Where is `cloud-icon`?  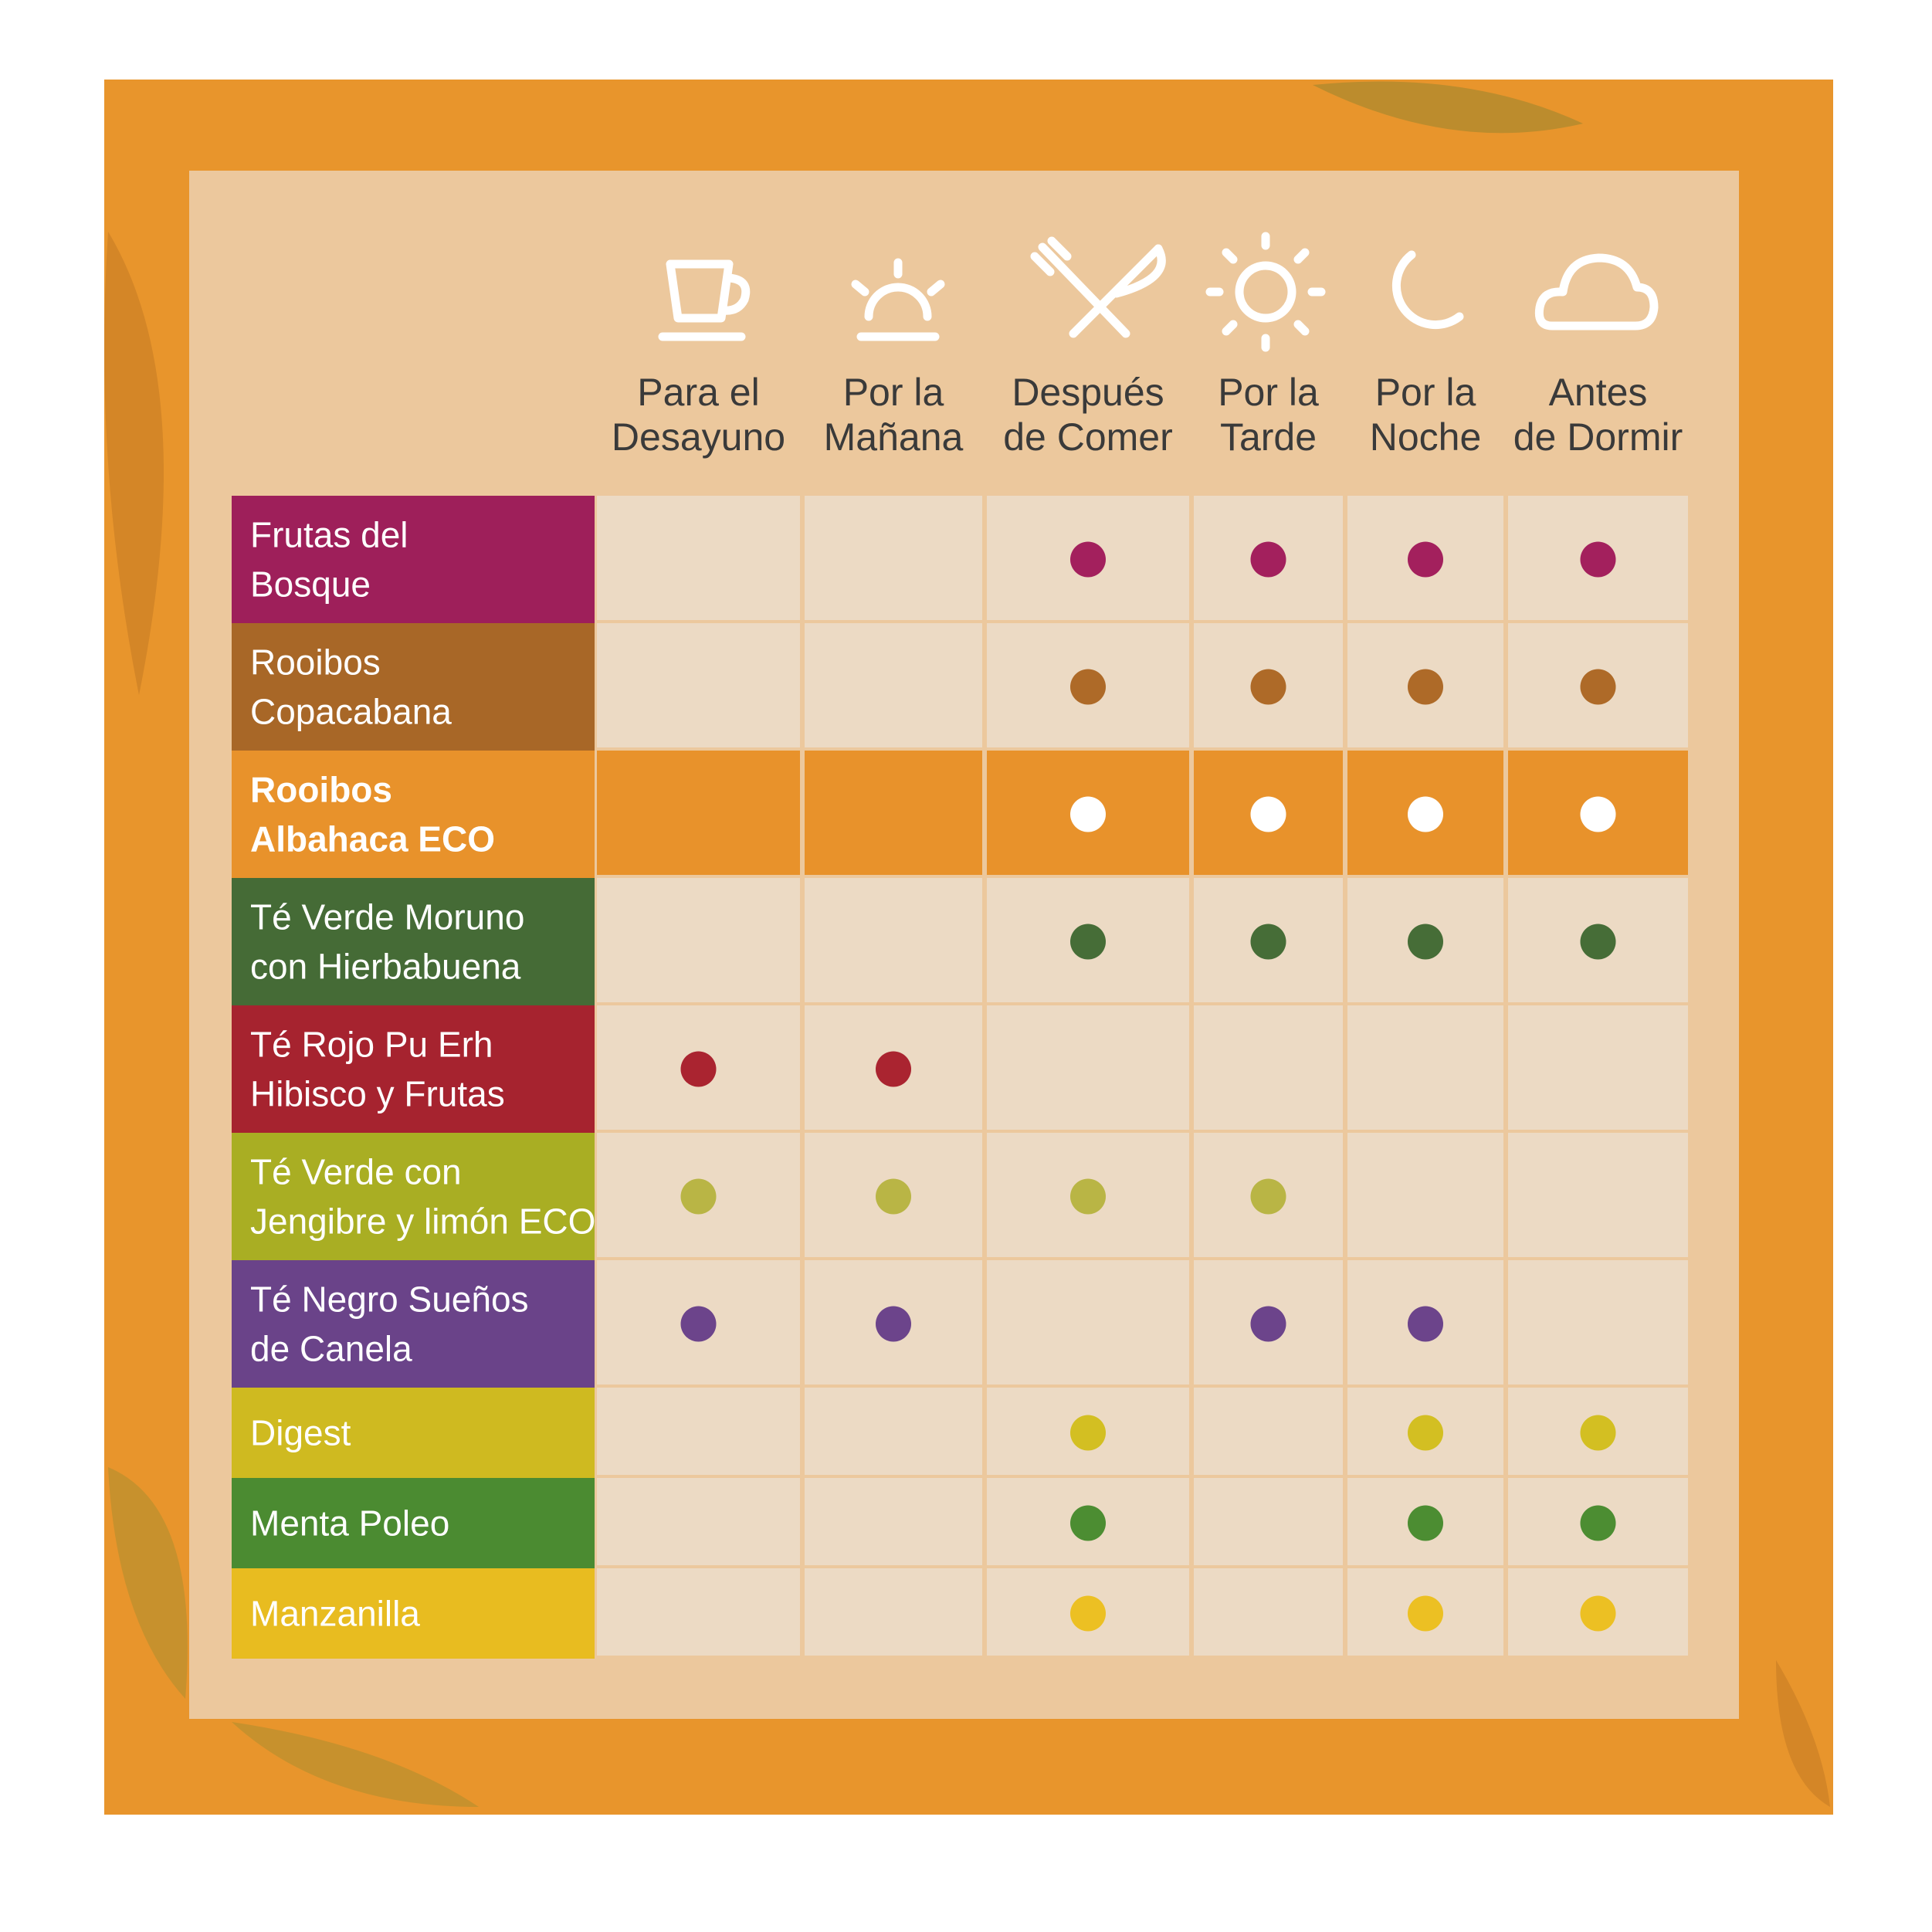
cloud-icon is located at coordinates (1596, 291).